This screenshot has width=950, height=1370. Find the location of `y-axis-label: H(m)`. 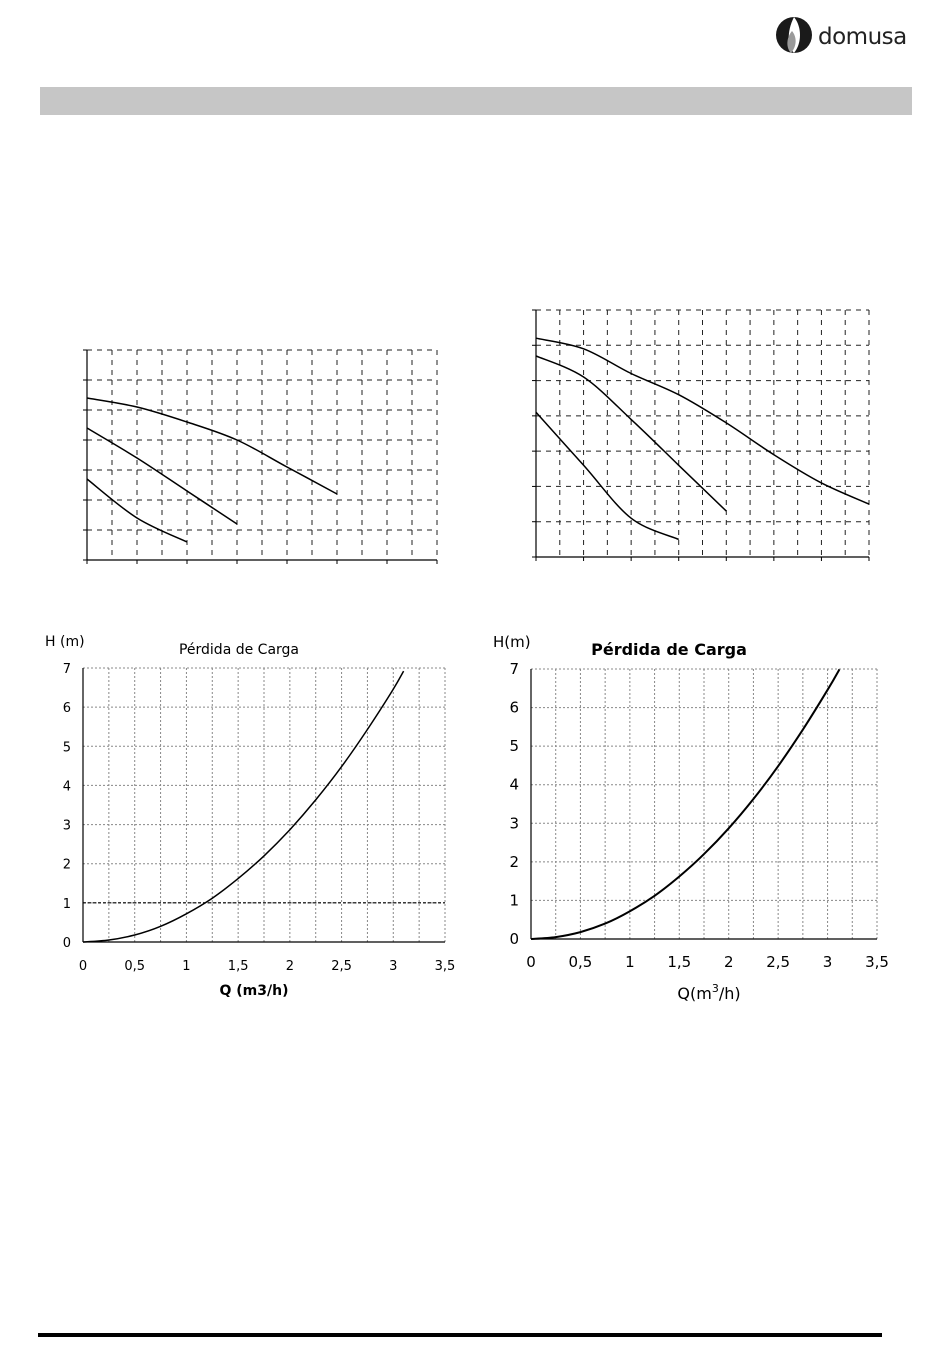

y-axis-label: H(m) is located at coordinates (512, 642).